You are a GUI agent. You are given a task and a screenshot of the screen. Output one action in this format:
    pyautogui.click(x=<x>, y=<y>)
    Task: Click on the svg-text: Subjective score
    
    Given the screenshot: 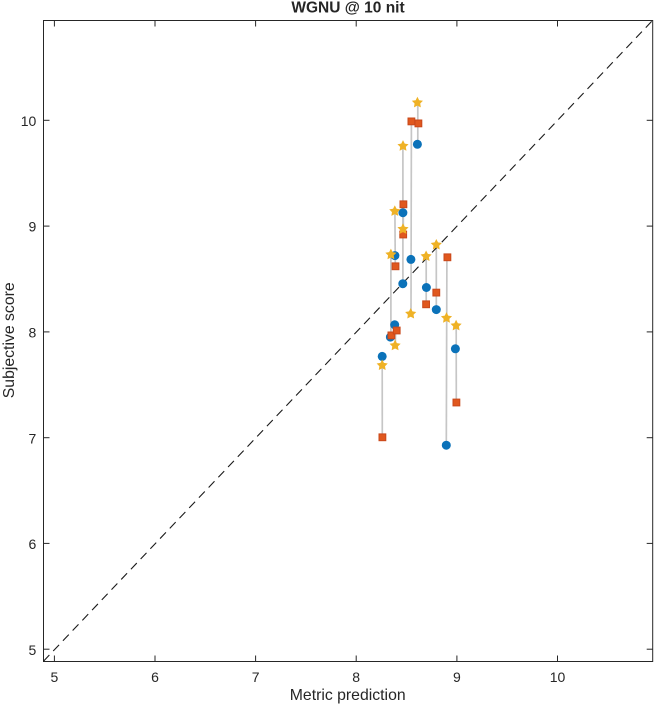 What is the action you would take?
    pyautogui.click(x=9, y=340)
    